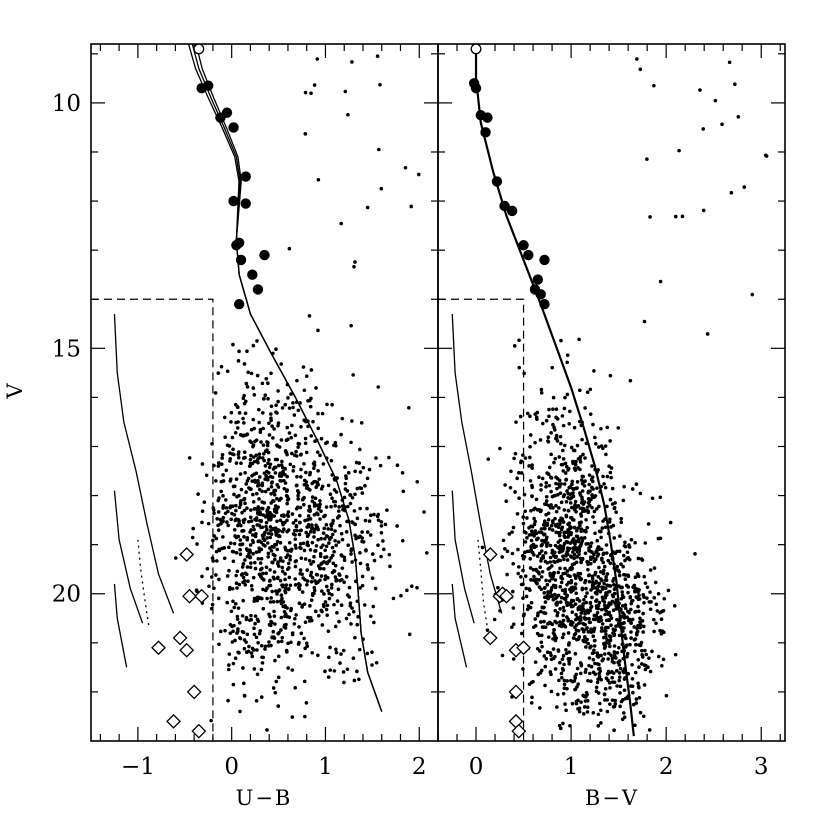  I want to click on y-tick-label: 20, so click(66, 595).